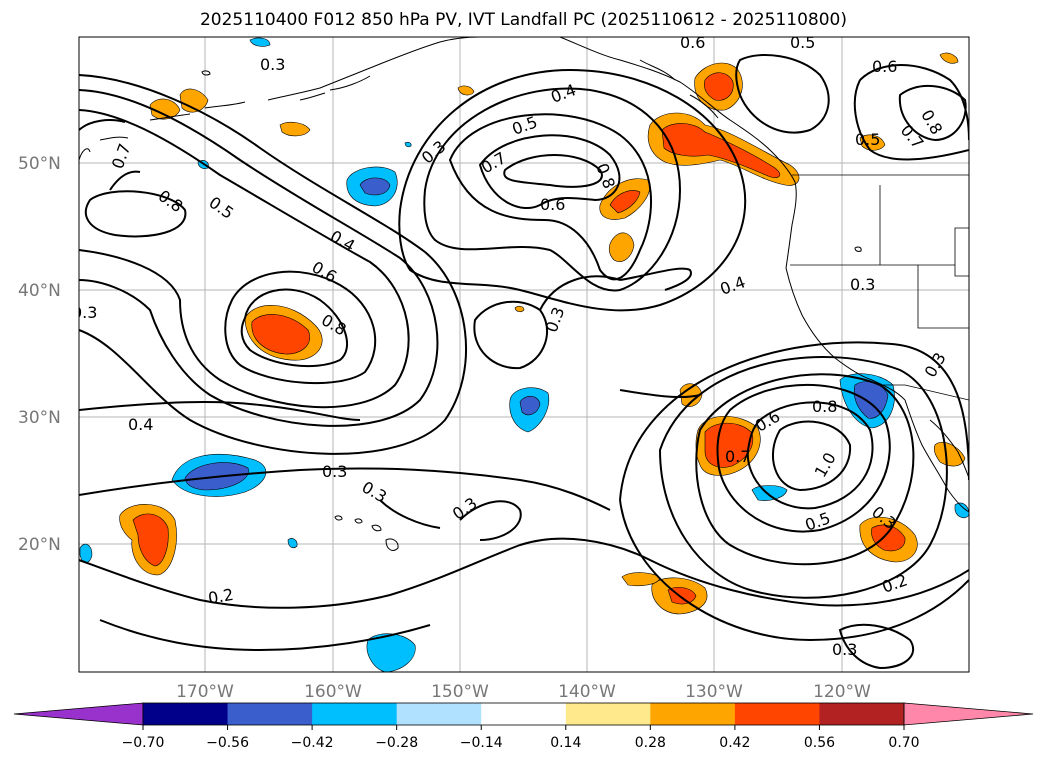 The width and height of the screenshot is (1047, 765). What do you see at coordinates (650, 743) in the screenshot?
I see `colorbar-tick-label: 0.28` at bounding box center [650, 743].